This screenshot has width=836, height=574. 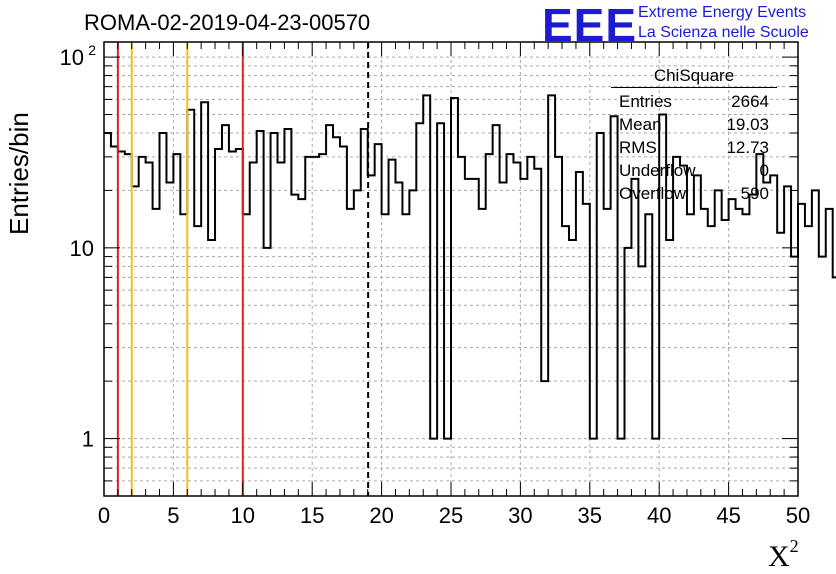 I want to click on x-tick-label: 5, so click(x=173, y=515).